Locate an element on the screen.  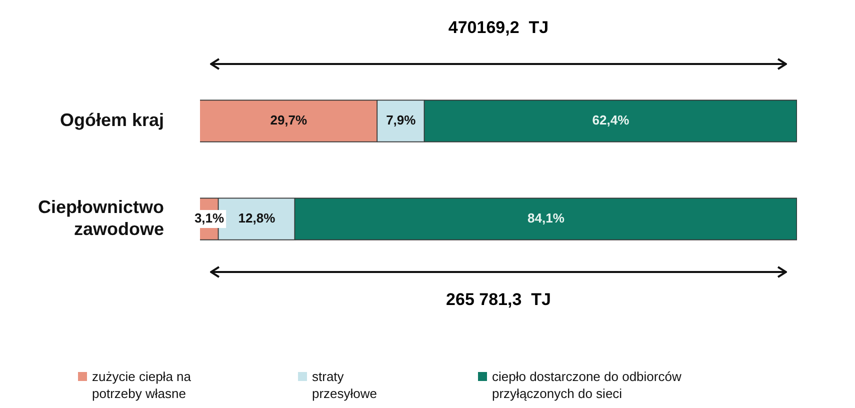
data-label: 7,9% is located at coordinates (401, 120).